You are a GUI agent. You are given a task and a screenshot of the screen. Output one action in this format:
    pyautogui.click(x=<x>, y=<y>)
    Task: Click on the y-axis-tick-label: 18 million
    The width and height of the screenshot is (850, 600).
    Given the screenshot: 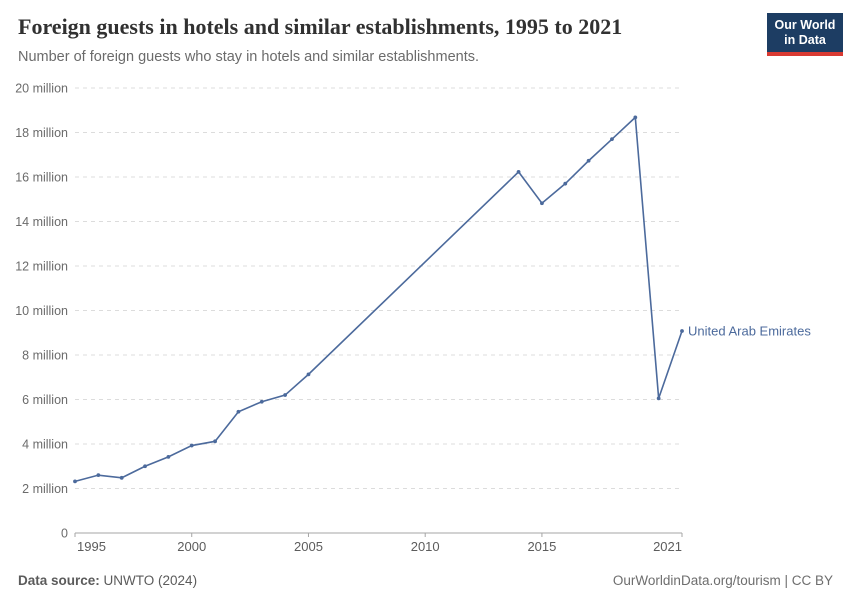 What is the action you would take?
    pyautogui.click(x=41, y=133)
    